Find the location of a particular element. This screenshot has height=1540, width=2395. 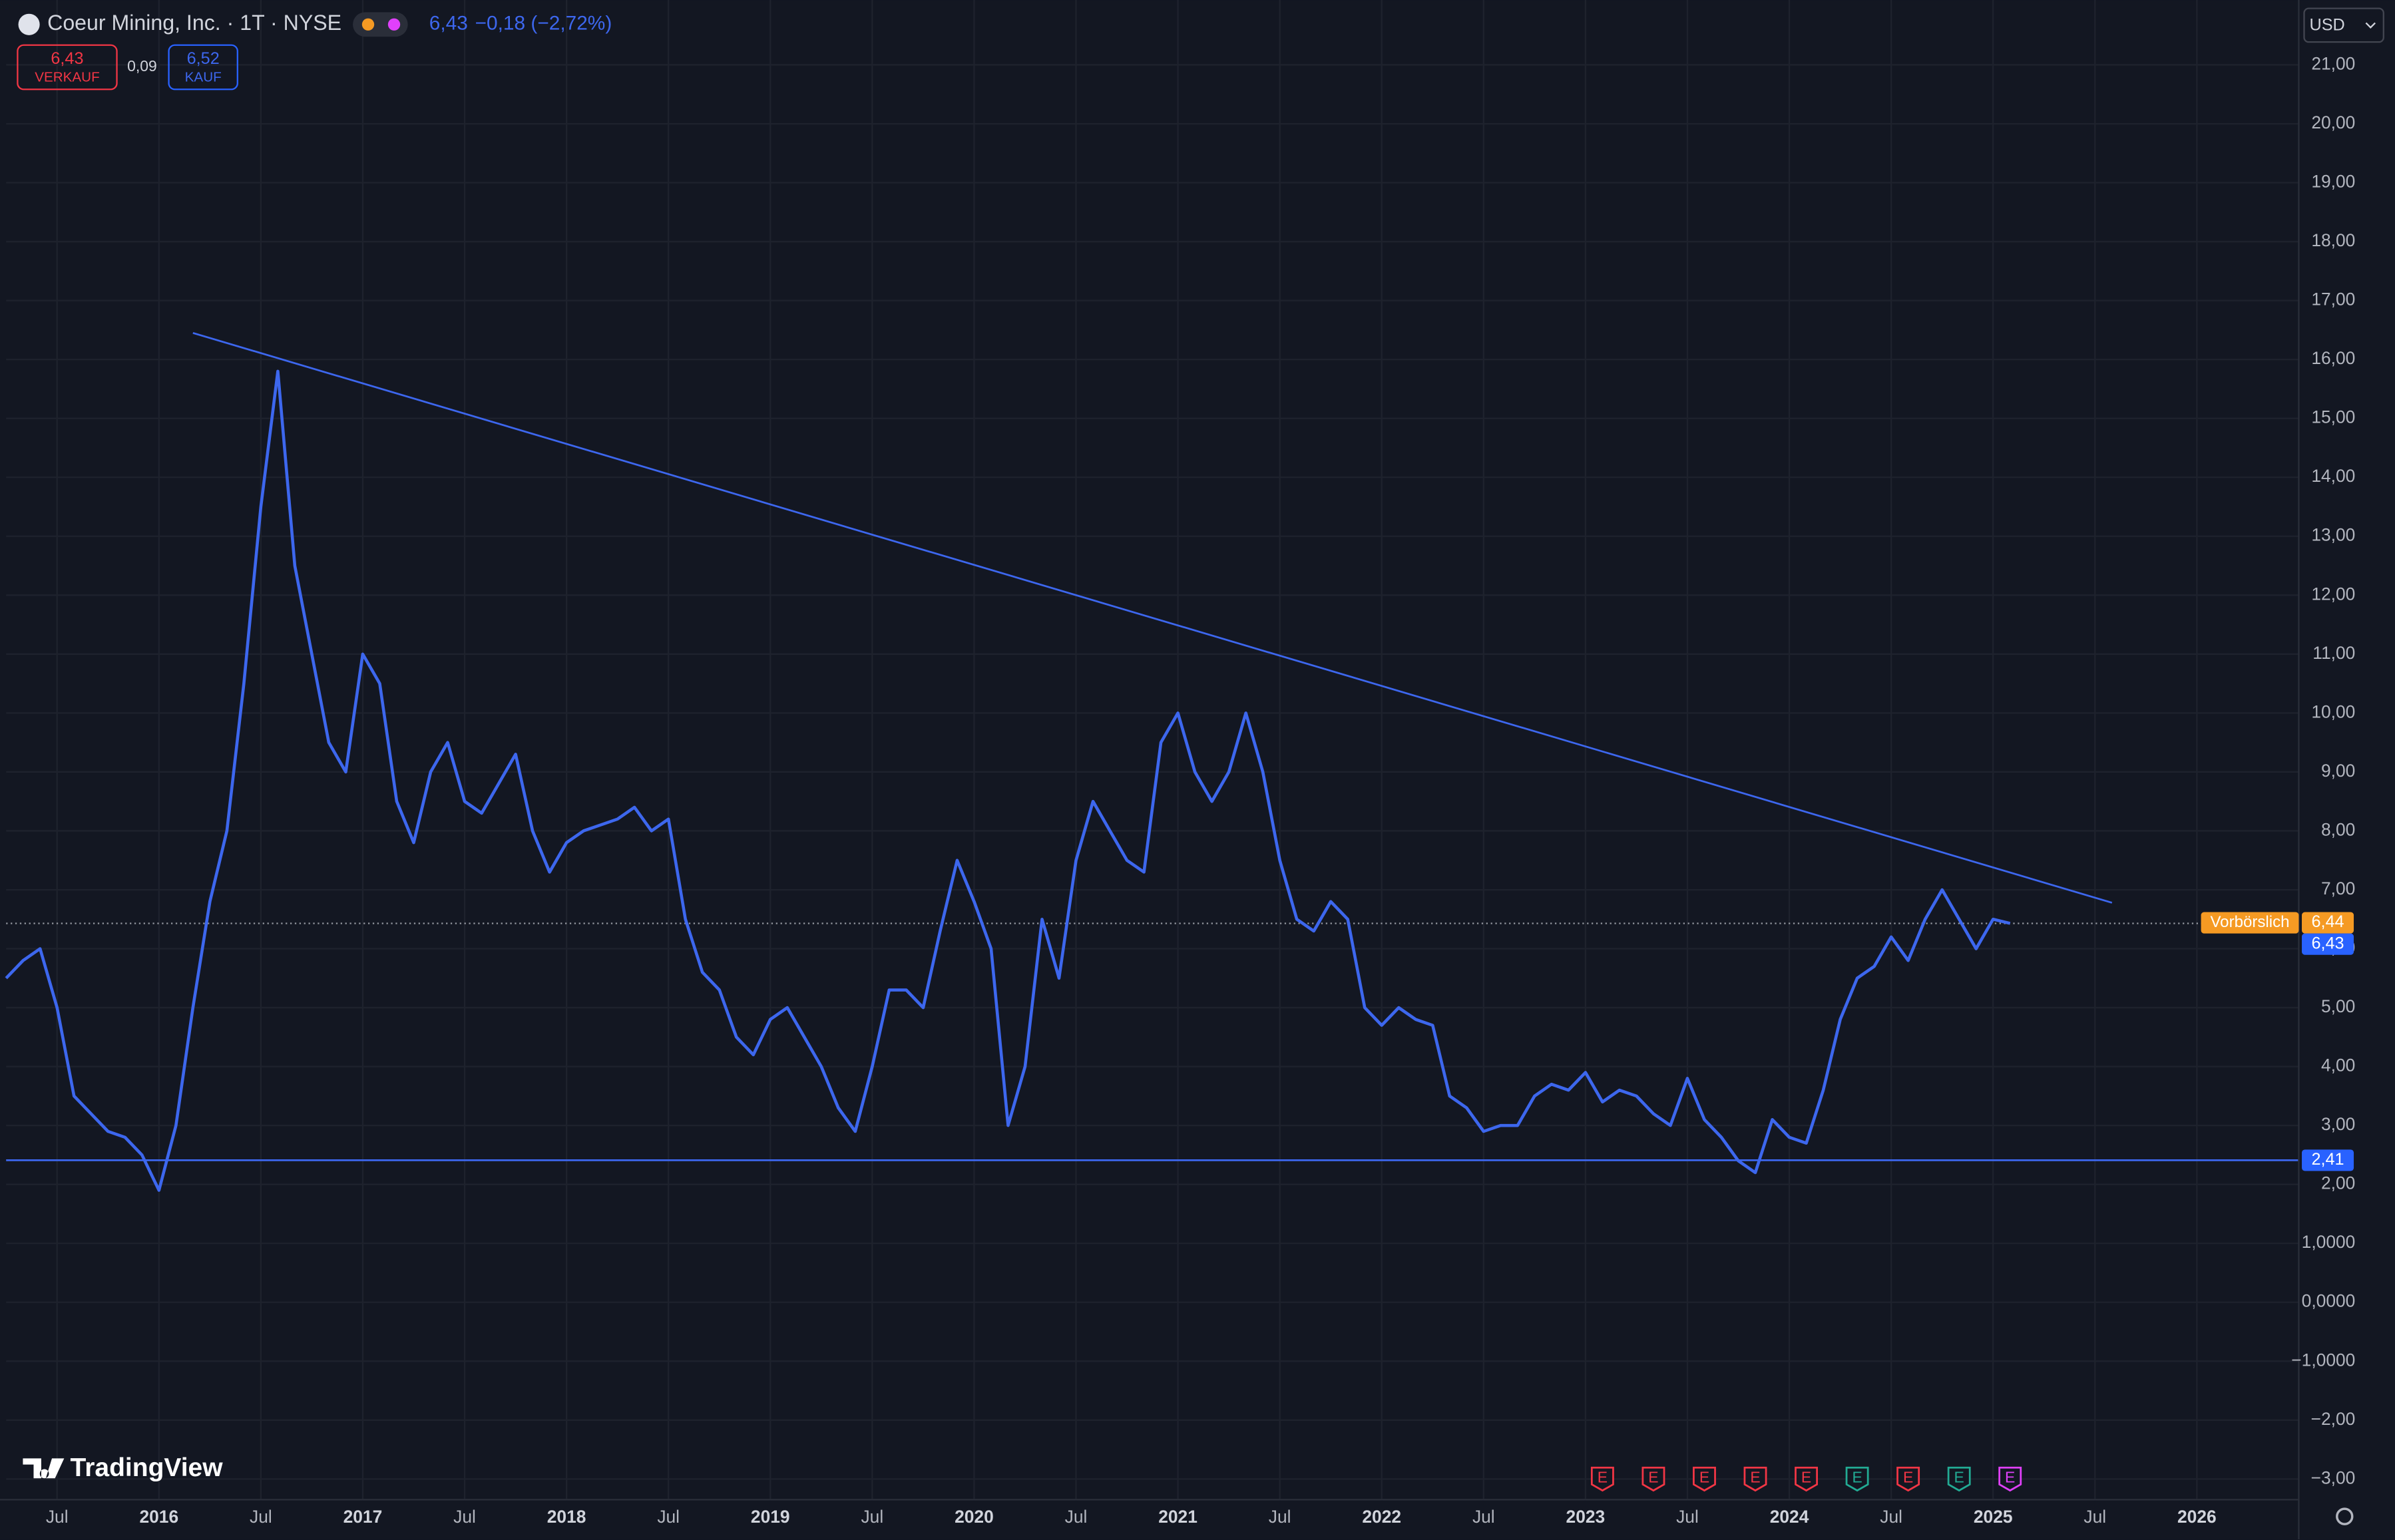

y-tick-label: 21,00 is located at coordinates (2333, 63).